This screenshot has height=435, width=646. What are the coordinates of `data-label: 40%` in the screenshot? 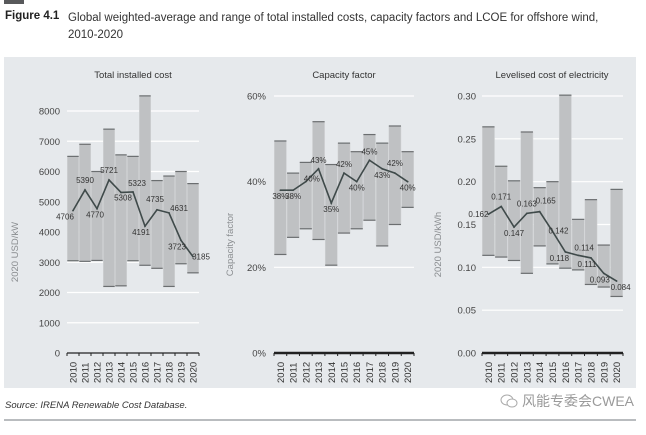 It's located at (312, 179).